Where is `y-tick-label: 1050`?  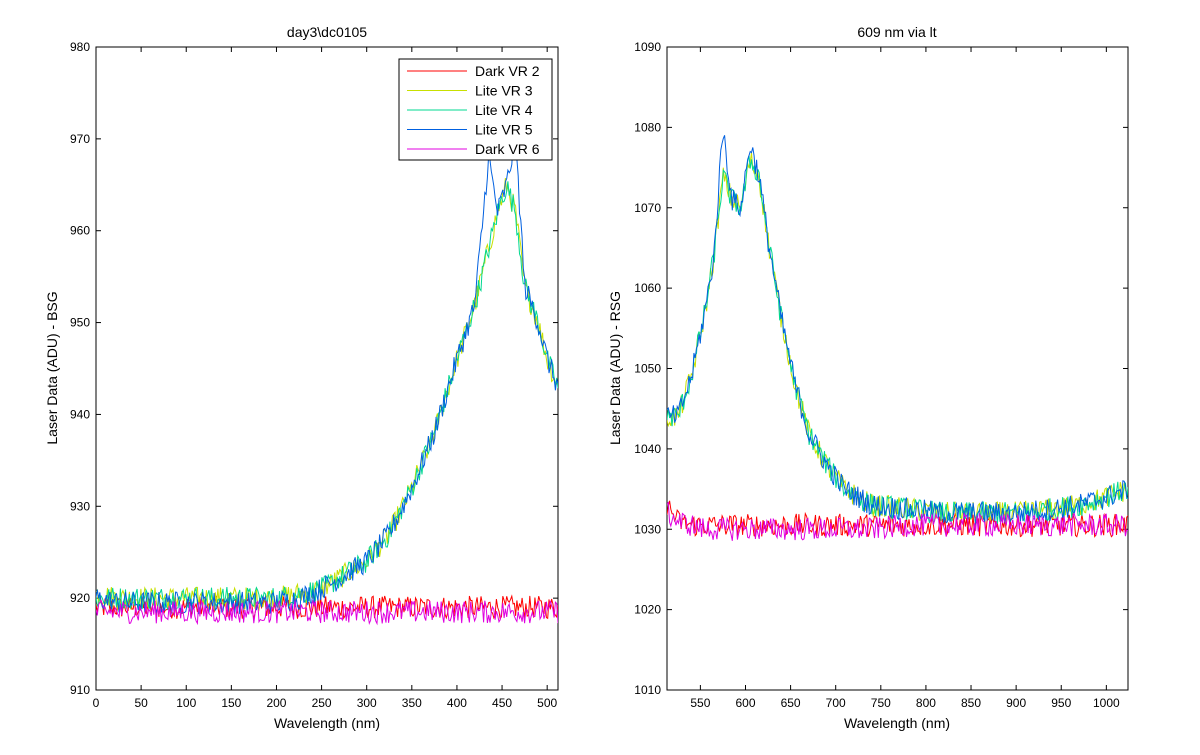
y-tick-label: 1050 is located at coordinates (647, 369).